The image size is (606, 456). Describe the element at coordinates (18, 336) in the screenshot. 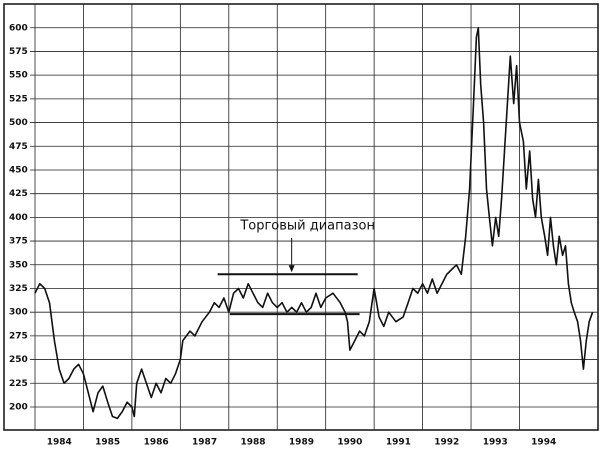

I see `y-tick-label: 275` at that location.